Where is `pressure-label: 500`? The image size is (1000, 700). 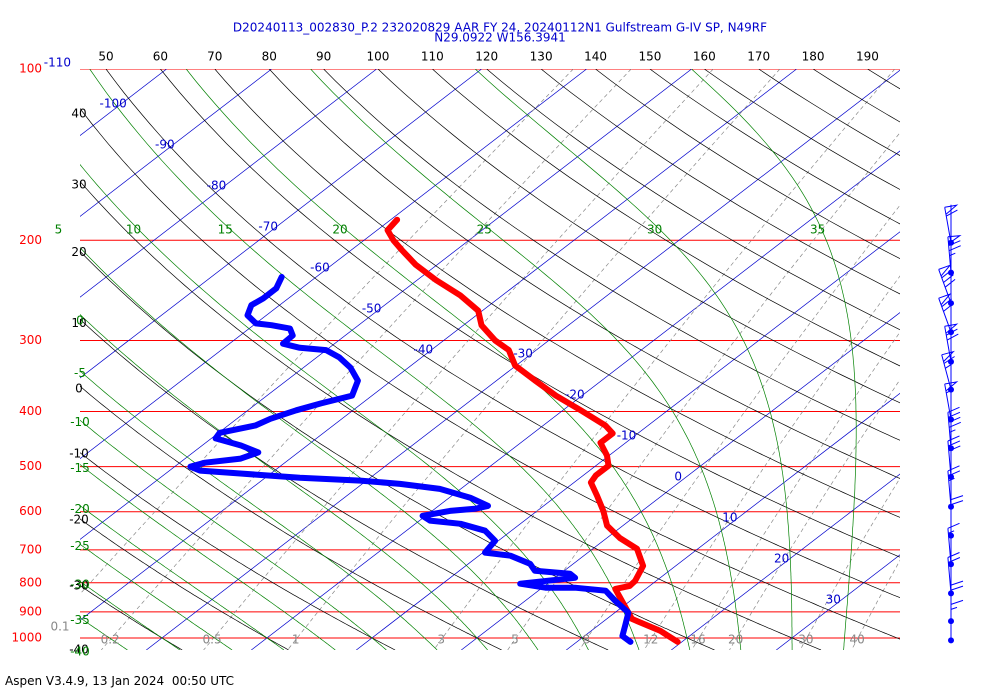
pressure-label: 500 is located at coordinates (30, 466).